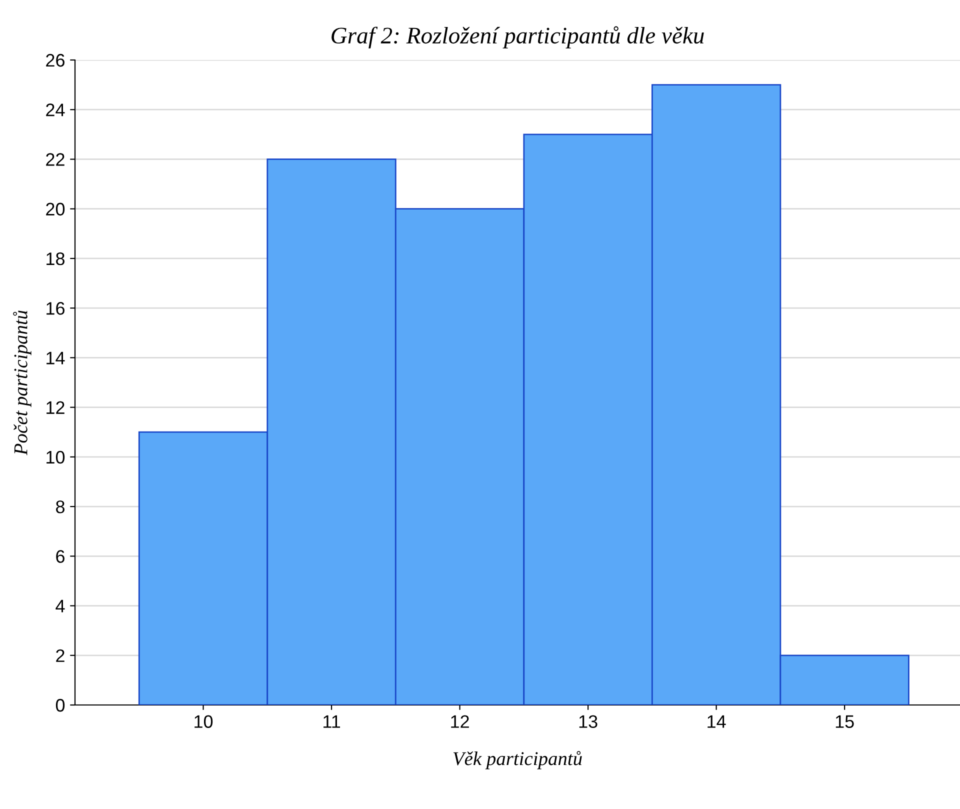 This screenshot has width=960, height=809. What do you see at coordinates (60, 507) in the screenshot?
I see `y-tick-label: 8` at bounding box center [60, 507].